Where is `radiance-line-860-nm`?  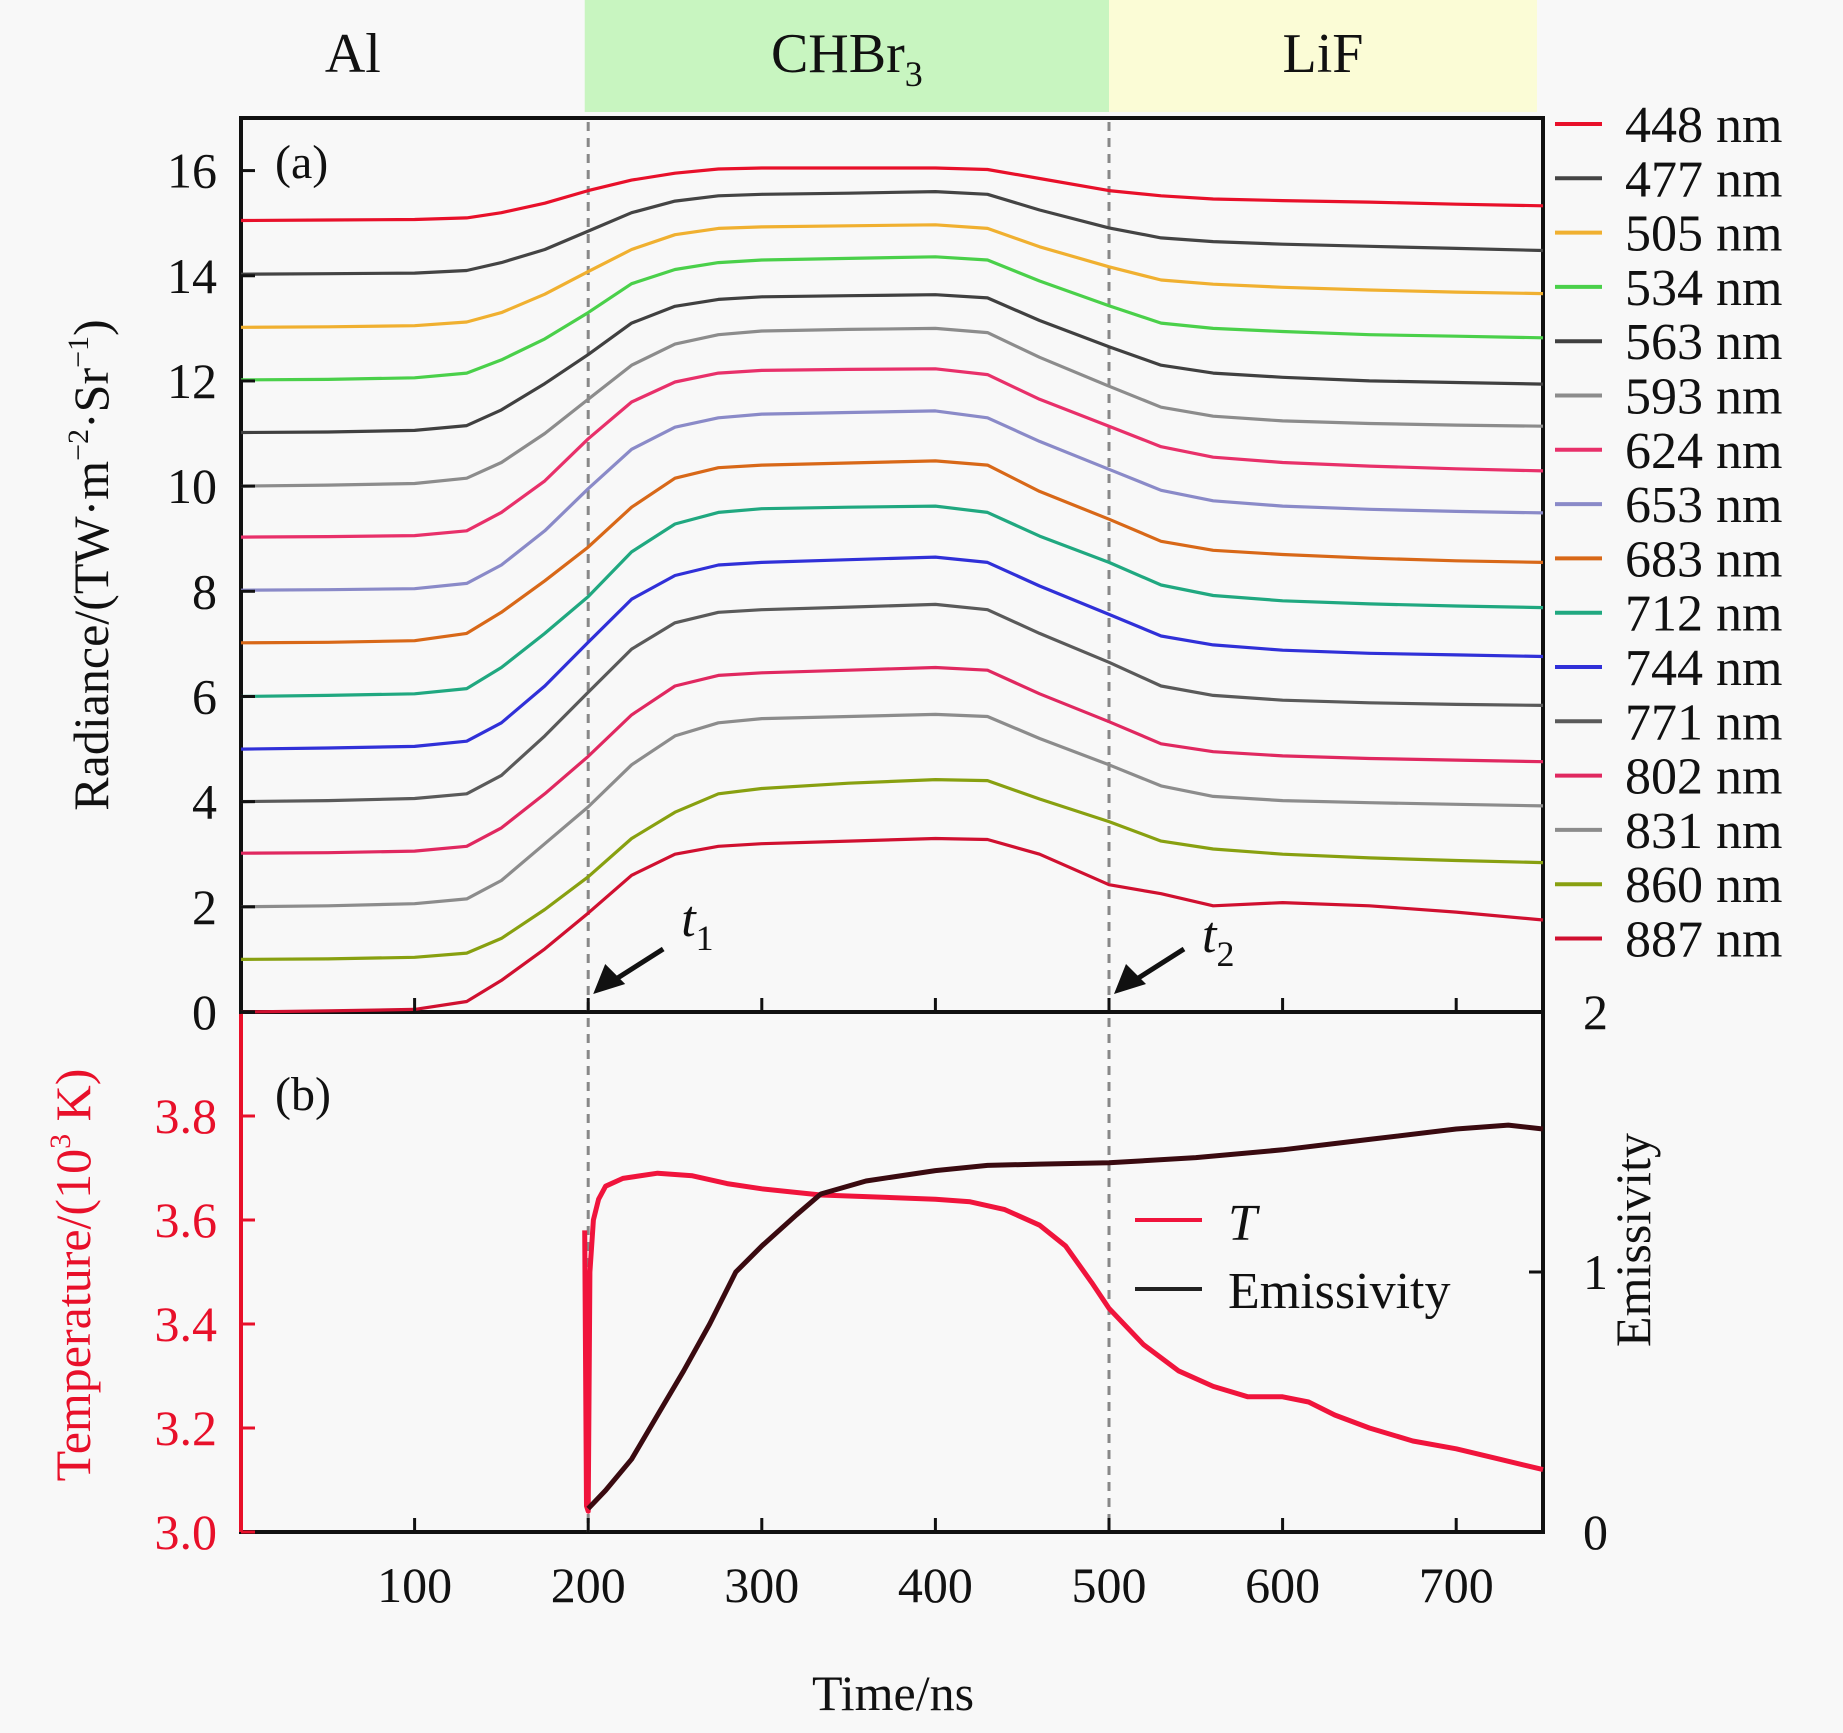
radiance-line-860-nm is located at coordinates (892, 869).